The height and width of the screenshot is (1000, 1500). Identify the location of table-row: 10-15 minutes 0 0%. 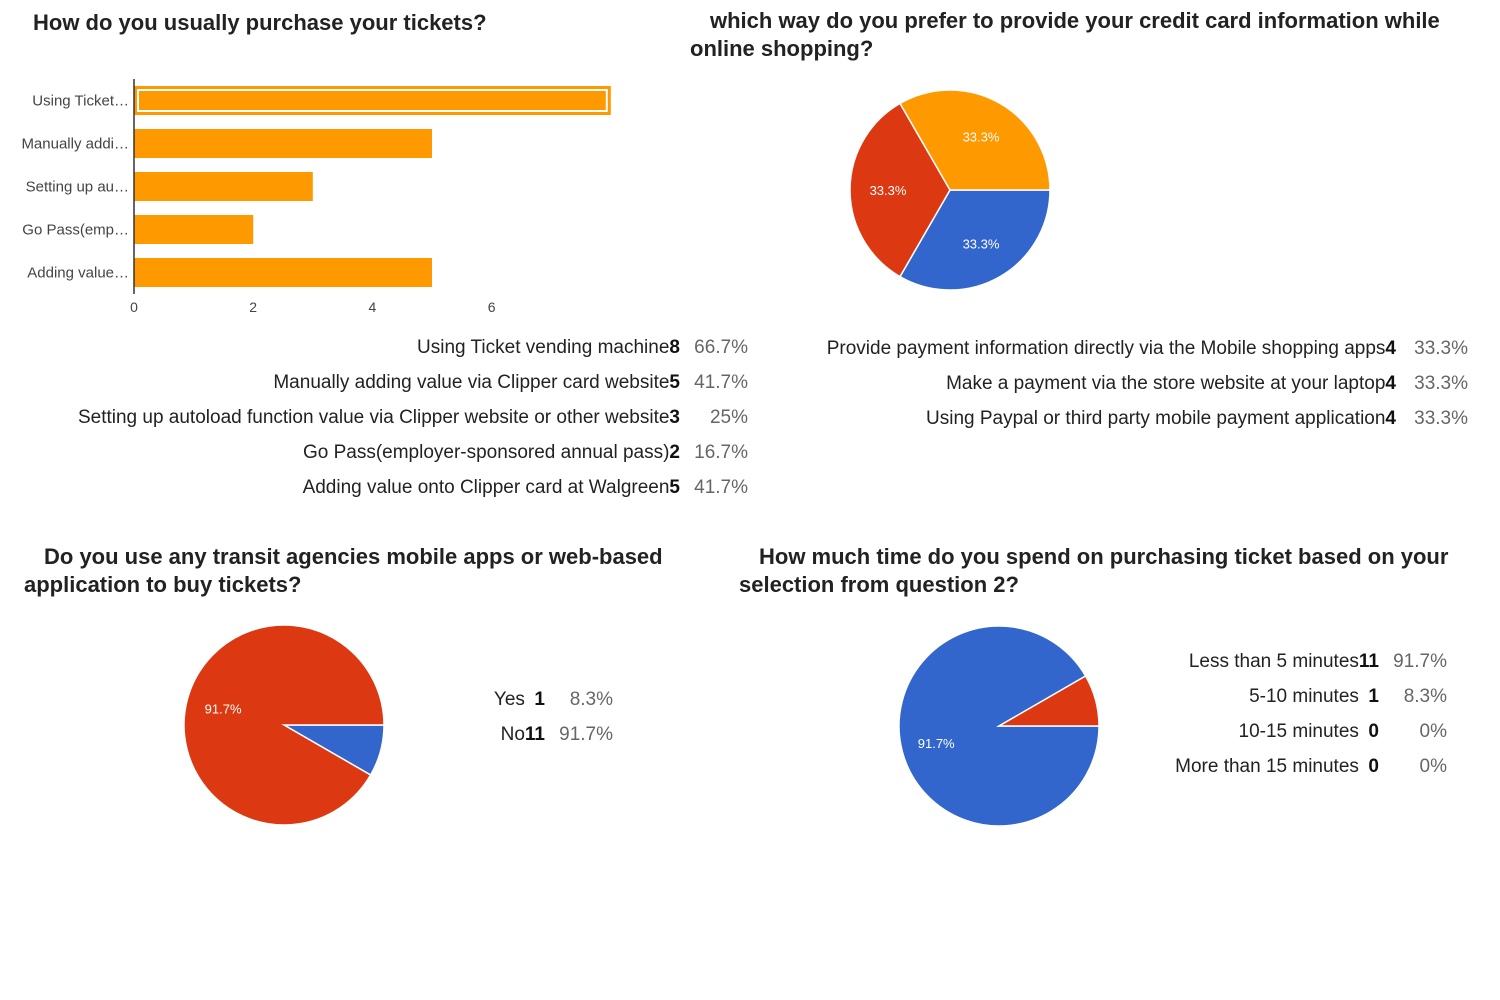
(1311, 731).